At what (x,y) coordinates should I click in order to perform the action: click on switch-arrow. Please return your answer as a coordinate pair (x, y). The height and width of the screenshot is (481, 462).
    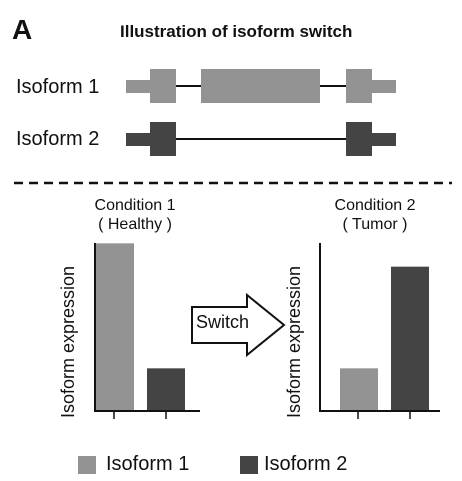
    Looking at the image, I should click on (238, 325).